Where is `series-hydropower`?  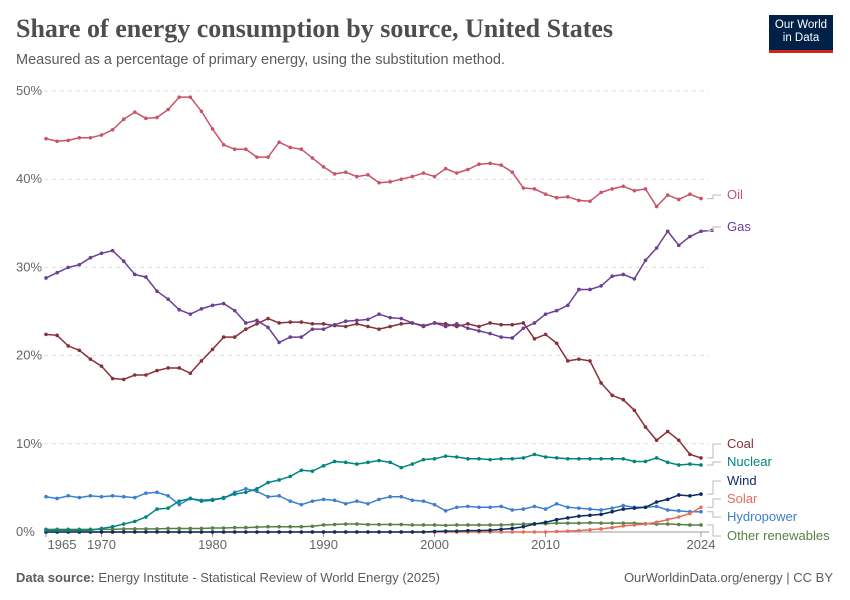
series-hydropower is located at coordinates (373, 500).